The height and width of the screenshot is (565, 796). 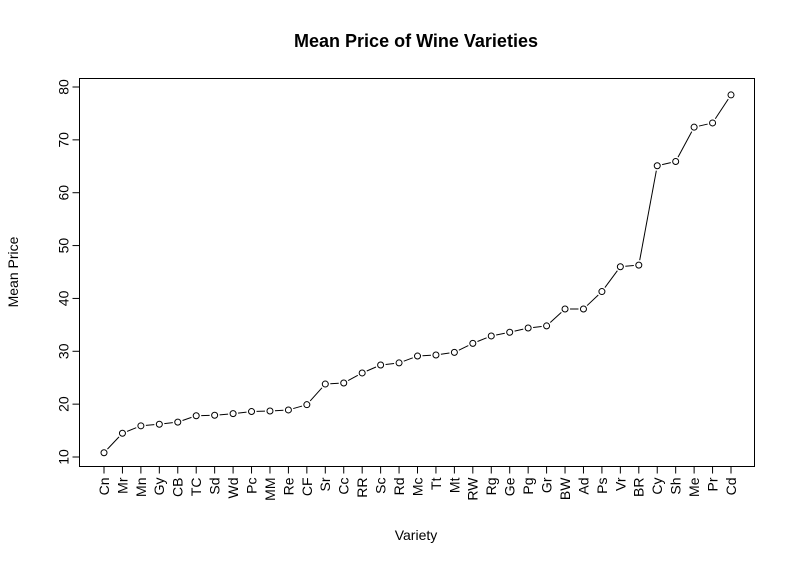 What do you see at coordinates (344, 383) in the screenshot?
I see `data-point-cc` at bounding box center [344, 383].